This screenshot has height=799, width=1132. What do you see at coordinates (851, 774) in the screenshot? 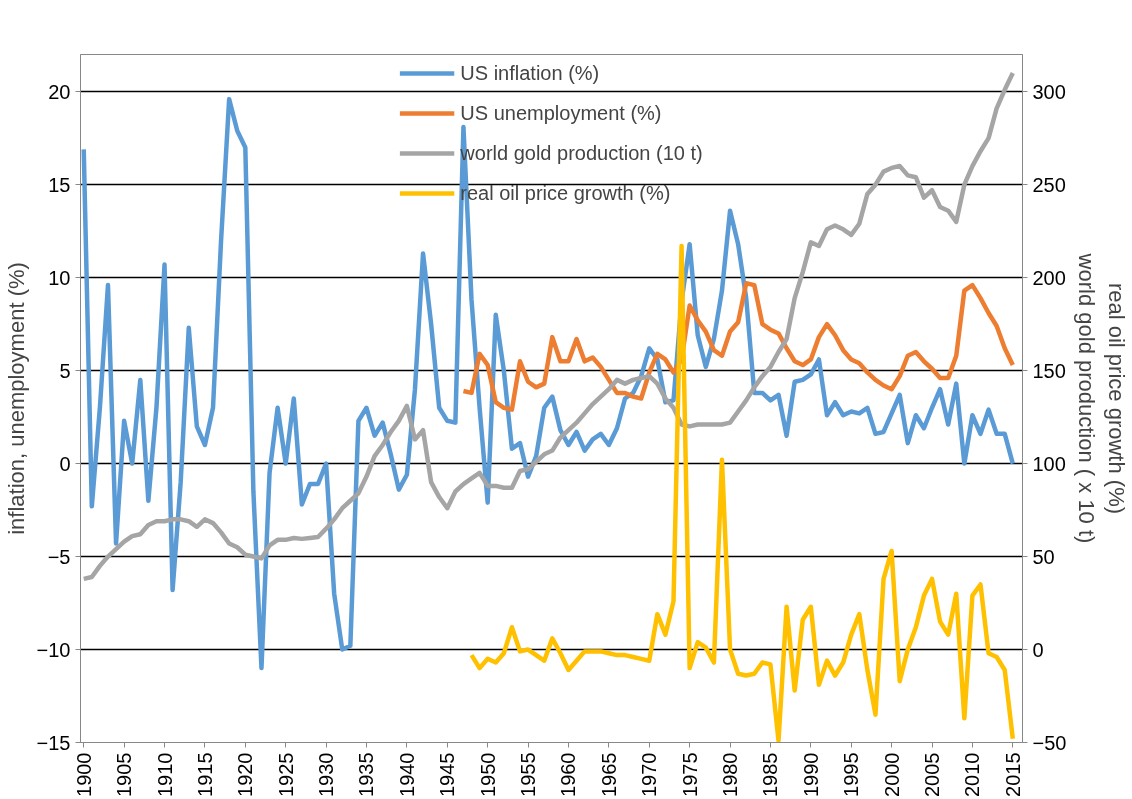
I see `x-tick-label: 1995` at bounding box center [851, 774].